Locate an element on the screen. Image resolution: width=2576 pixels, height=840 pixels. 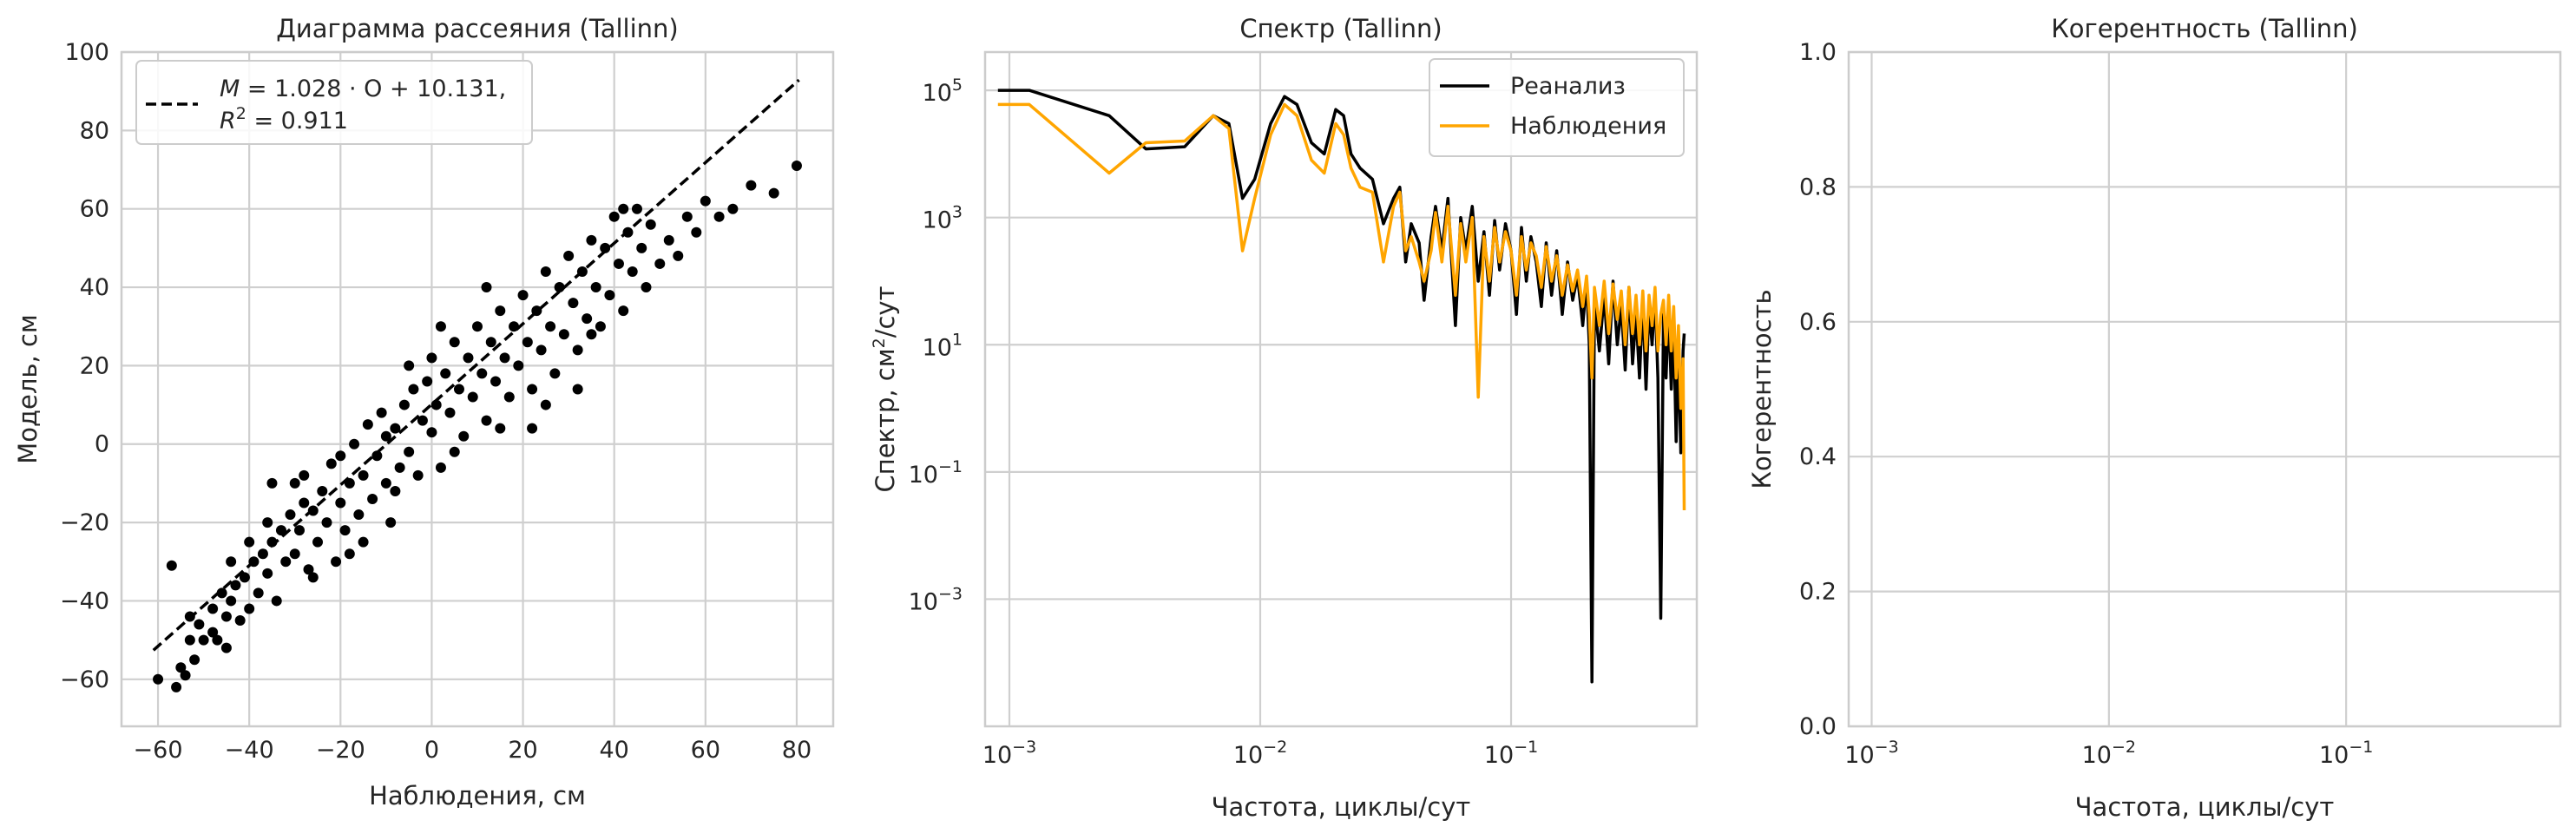
spectrum-y-axis-label: Спектр, см2/сут is located at coordinates (885, 388).